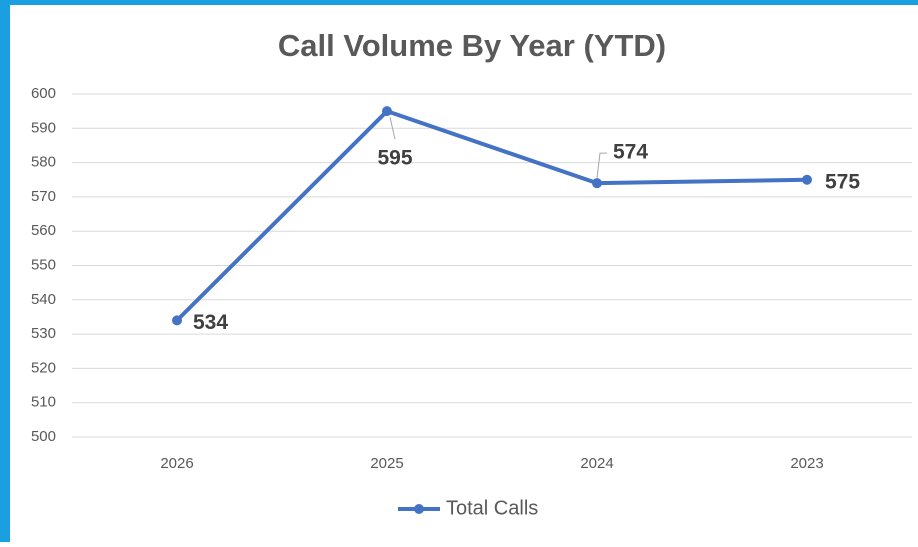 The height and width of the screenshot is (547, 918). Describe the element at coordinates (43, 333) in the screenshot. I see `y-tick-label: 530` at that location.